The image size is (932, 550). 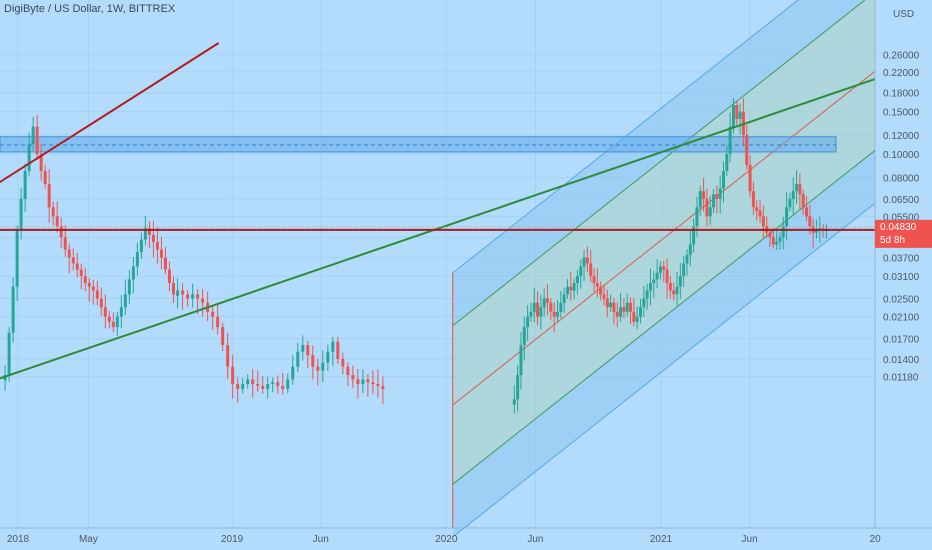 I want to click on x-tick-label: 2020, so click(x=446, y=539).